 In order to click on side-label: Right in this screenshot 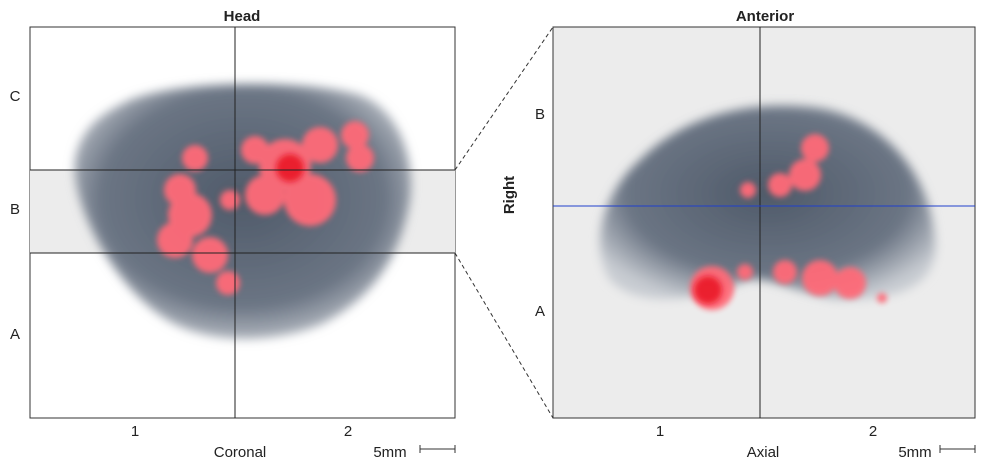, I will do `click(509, 195)`.